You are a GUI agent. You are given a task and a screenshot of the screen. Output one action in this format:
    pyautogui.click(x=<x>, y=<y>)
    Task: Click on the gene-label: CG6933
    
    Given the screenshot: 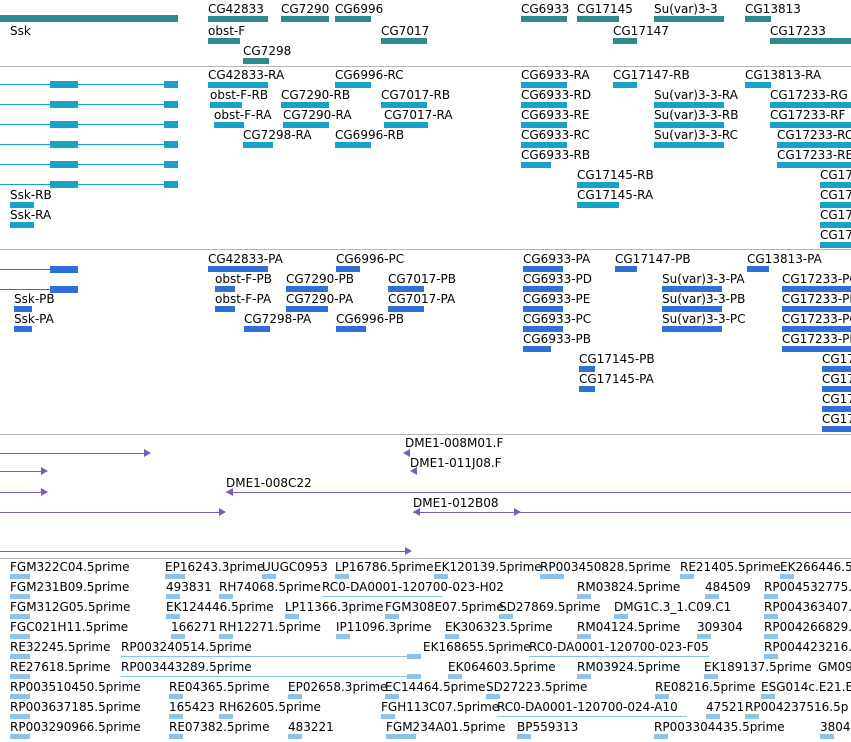 What is the action you would take?
    pyautogui.click(x=545, y=9)
    